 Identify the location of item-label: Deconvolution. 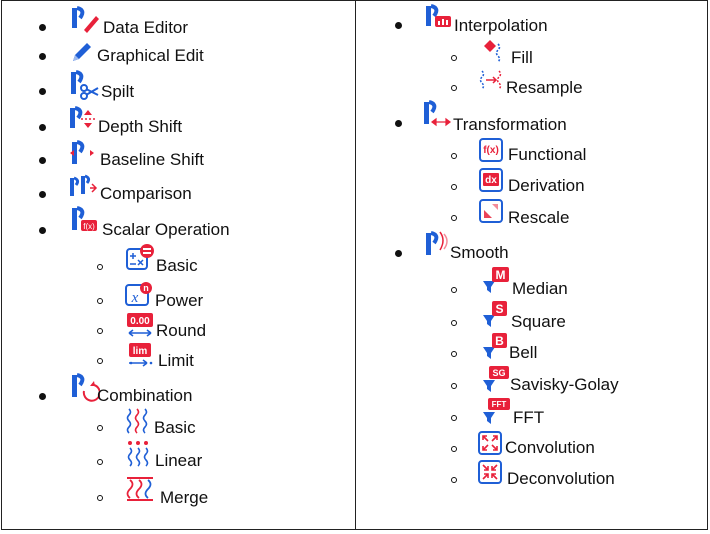
(561, 478).